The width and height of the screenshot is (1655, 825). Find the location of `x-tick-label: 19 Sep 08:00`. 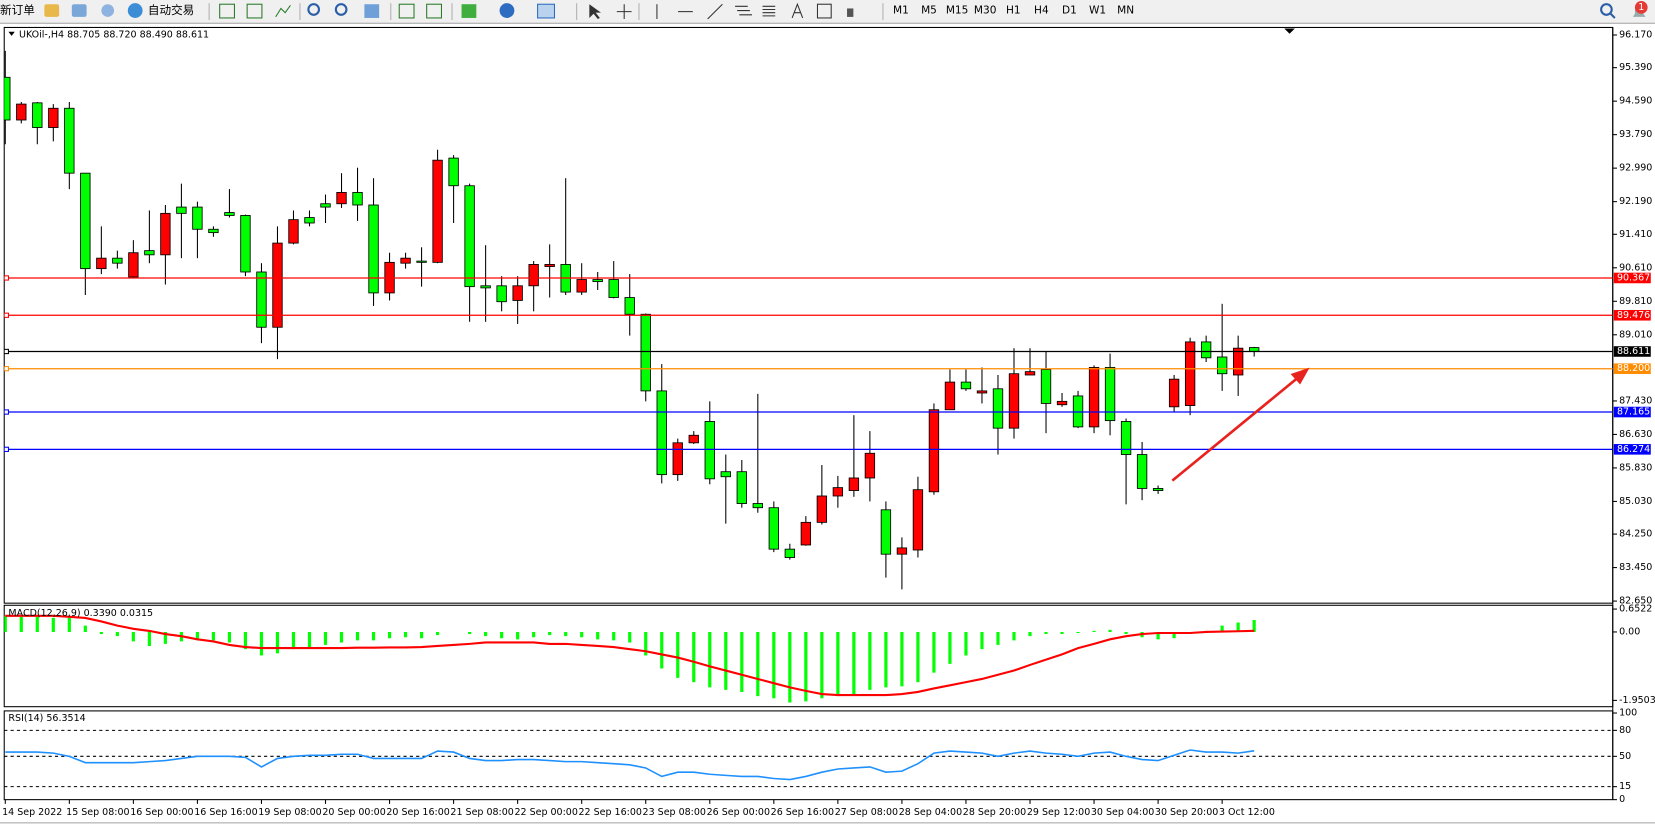

x-tick-label: 19 Sep 08:00 is located at coordinates (289, 812).